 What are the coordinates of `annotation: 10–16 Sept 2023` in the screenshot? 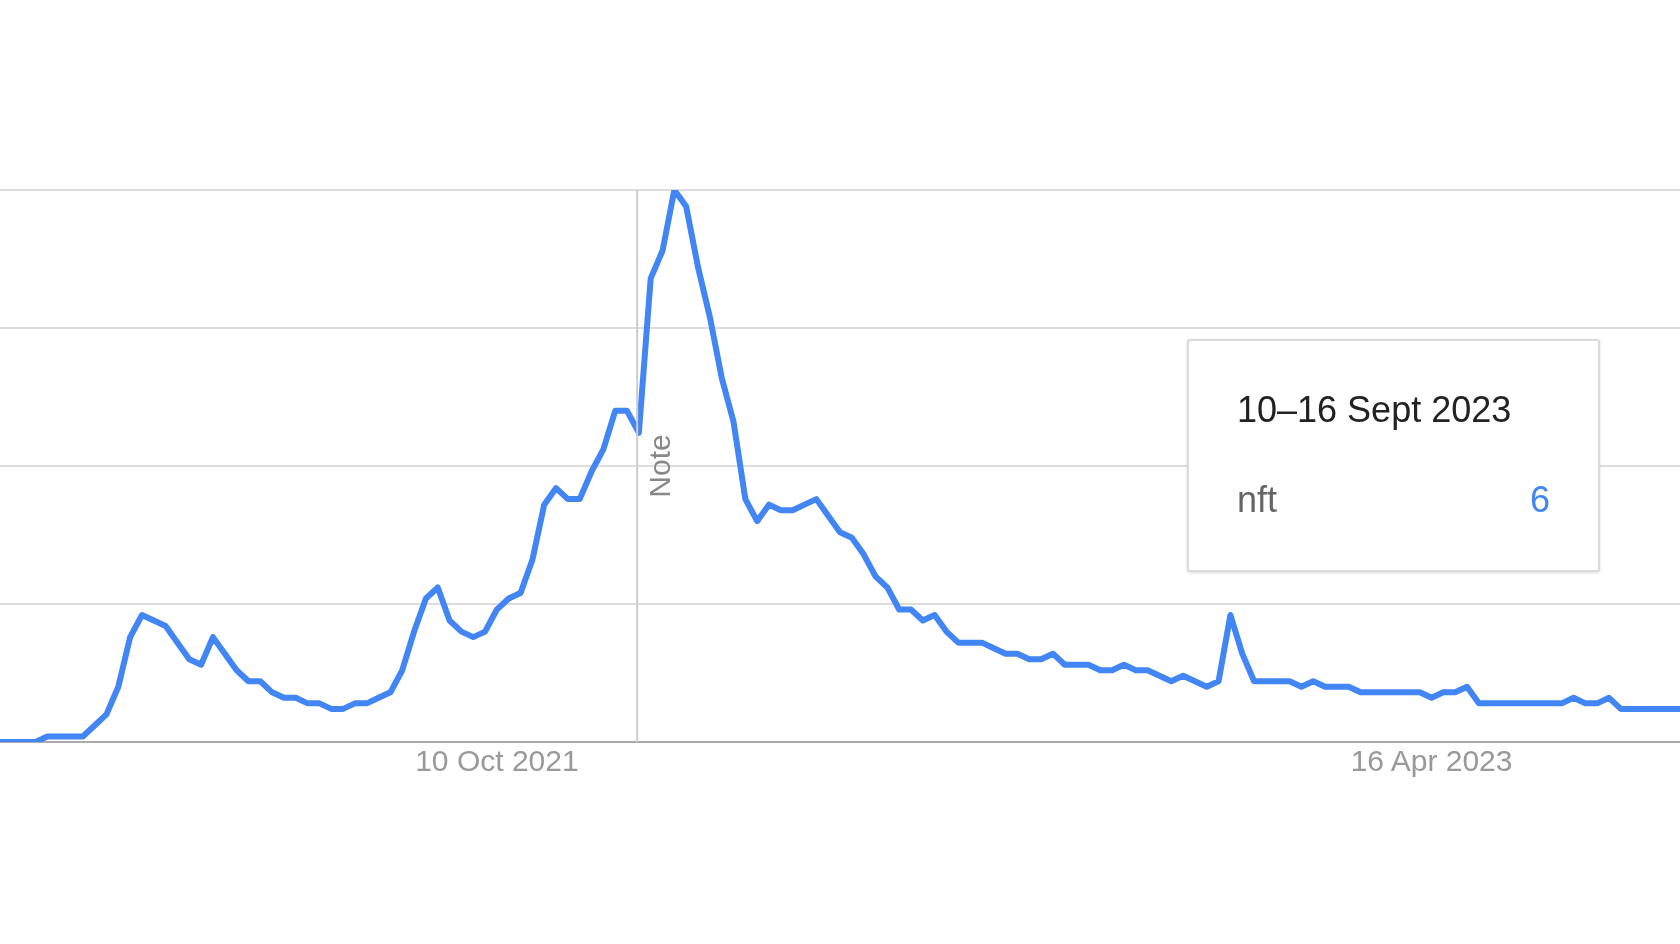 It's located at (1374, 410).